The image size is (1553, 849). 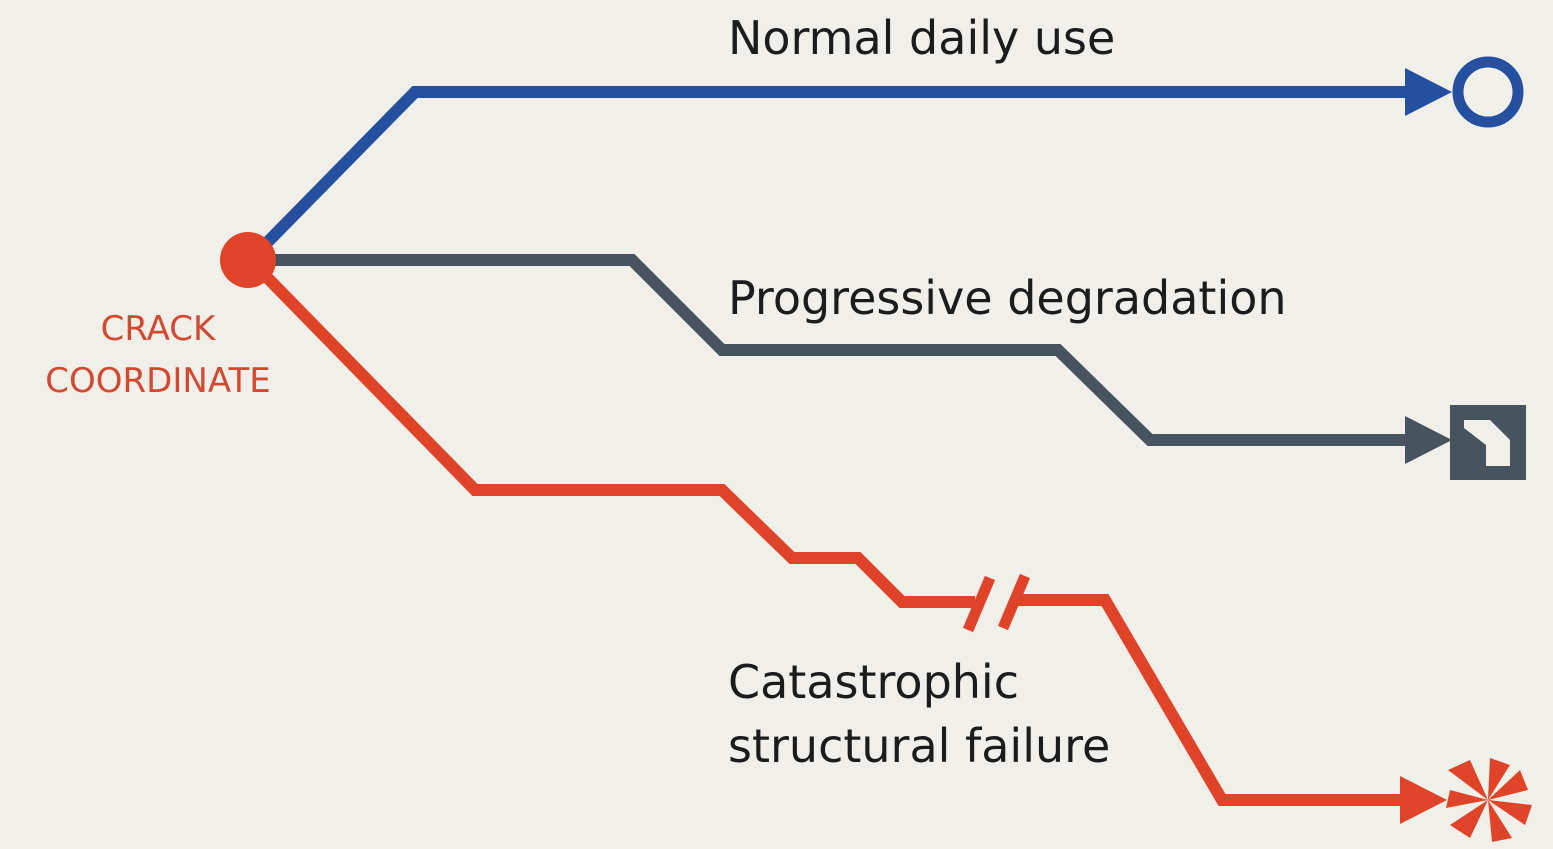 What do you see at coordinates (1211, 700) in the screenshot?
I see `path-failure` at bounding box center [1211, 700].